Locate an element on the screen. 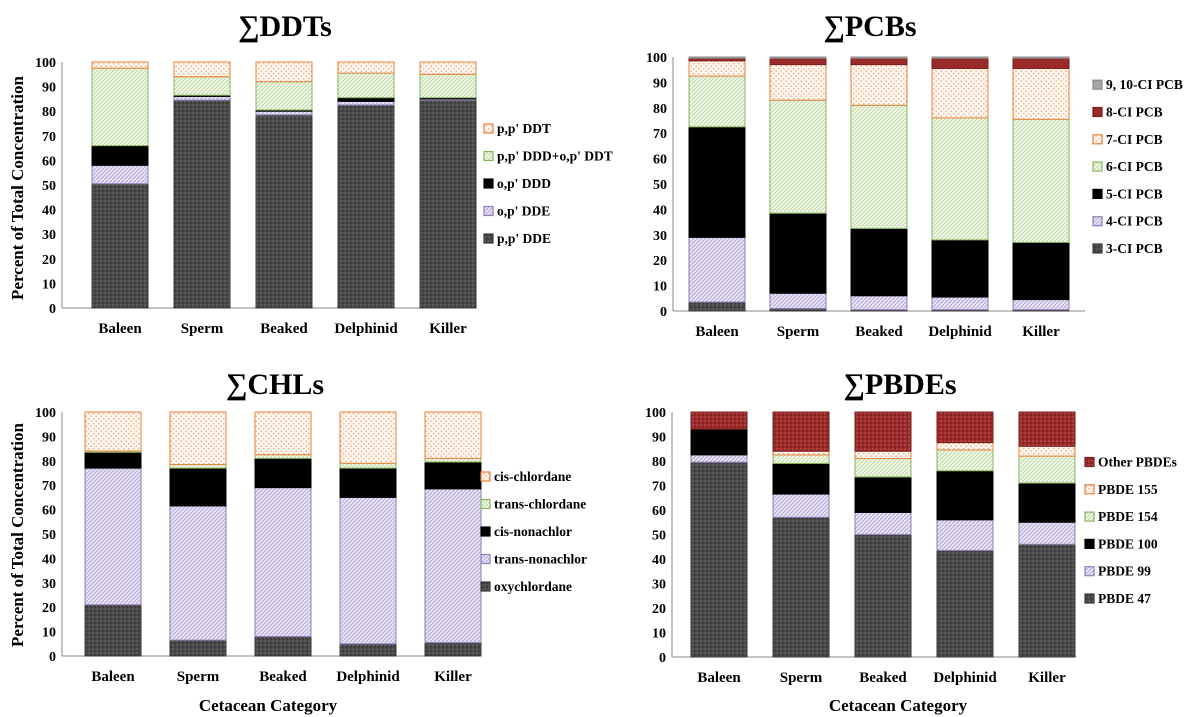 The image size is (1199, 717). legend-swatch-o-p-ddd is located at coordinates (488, 183).